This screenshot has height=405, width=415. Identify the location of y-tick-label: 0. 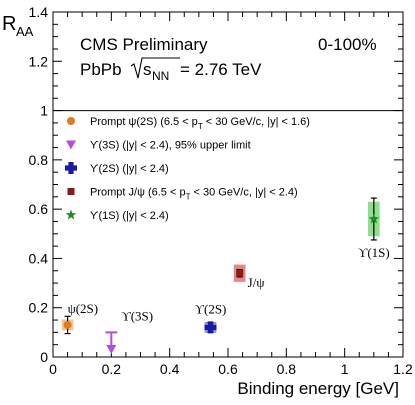
(44, 357).